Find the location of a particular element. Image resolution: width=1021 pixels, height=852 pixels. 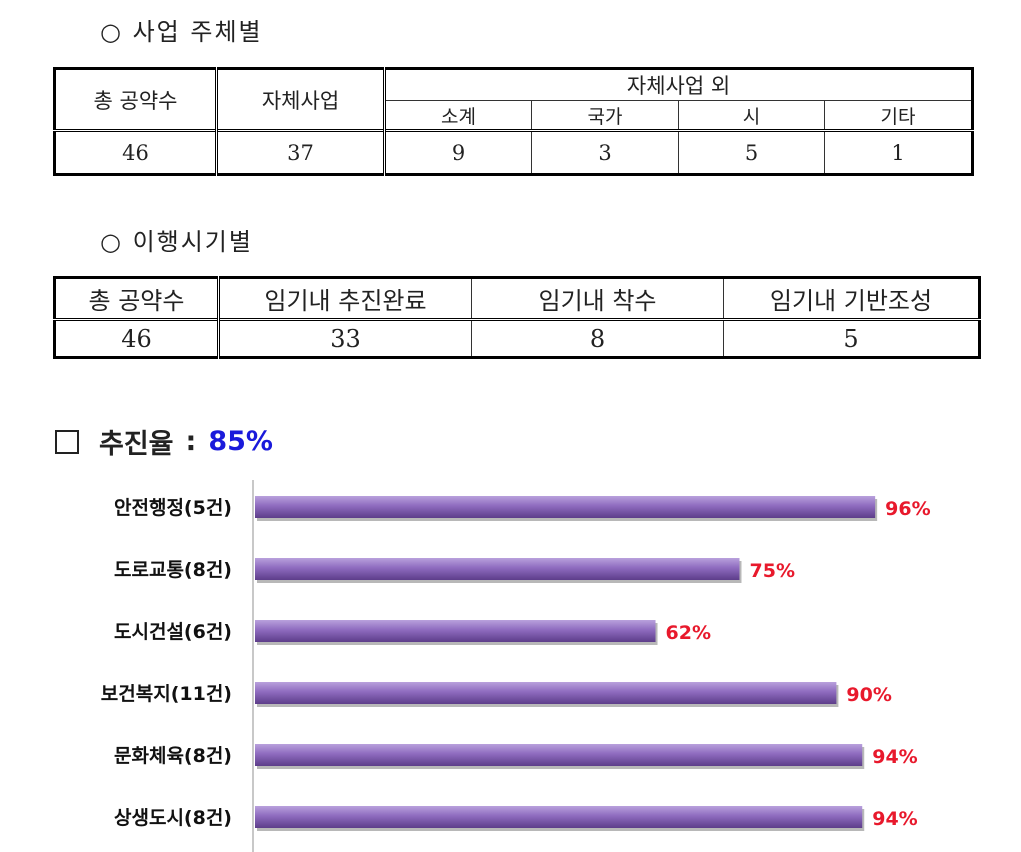

progress-rate-label: 추진율 is located at coordinates (136, 444).